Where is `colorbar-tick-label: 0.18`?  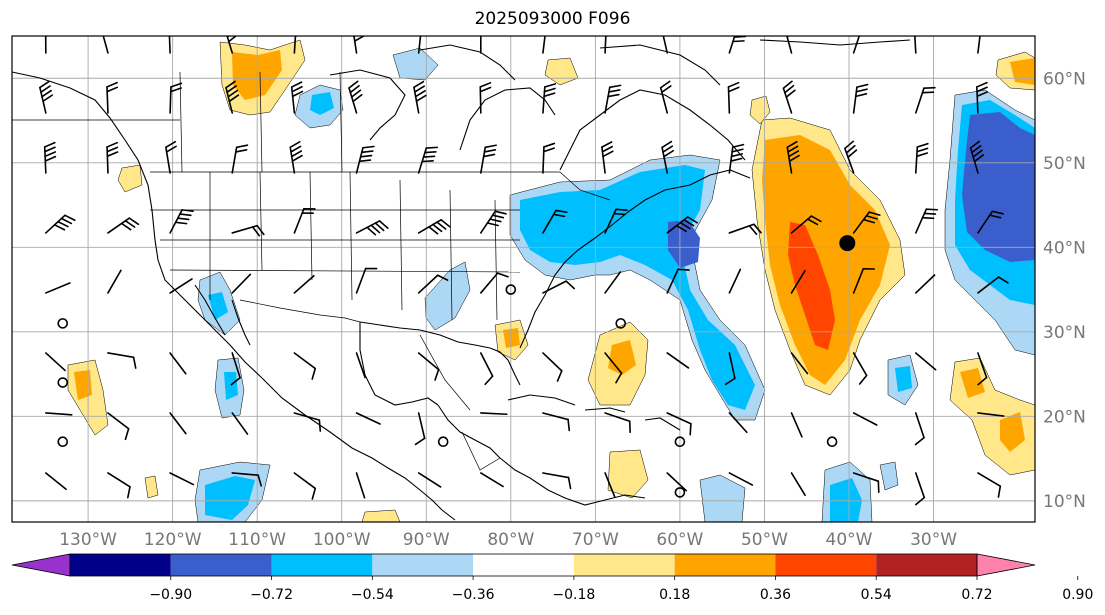
colorbar-tick-label: 0.18 is located at coordinates (674, 595).